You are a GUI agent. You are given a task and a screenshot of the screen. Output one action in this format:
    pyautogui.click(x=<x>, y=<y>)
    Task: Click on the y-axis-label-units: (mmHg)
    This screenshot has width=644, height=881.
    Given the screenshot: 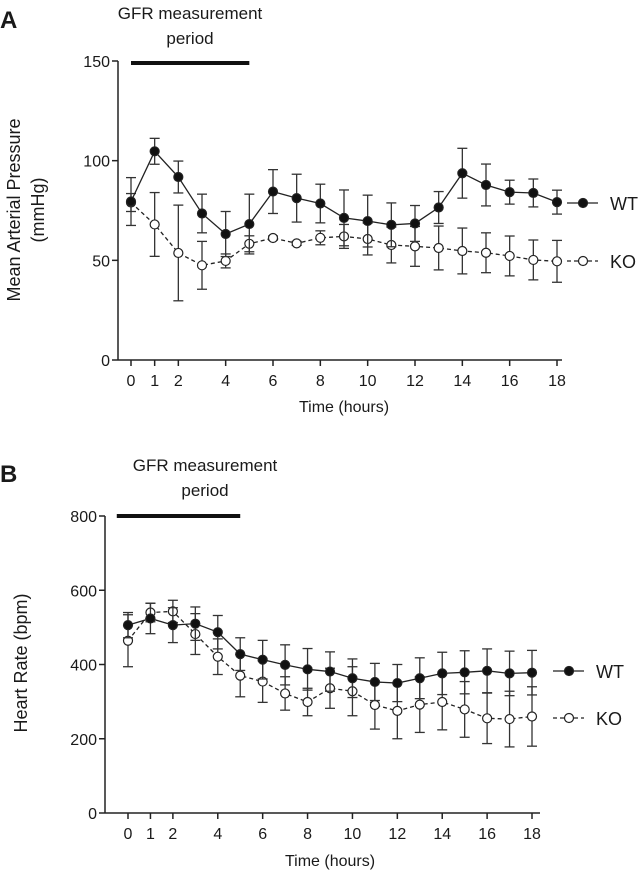 What is the action you would take?
    pyautogui.click(x=38, y=210)
    